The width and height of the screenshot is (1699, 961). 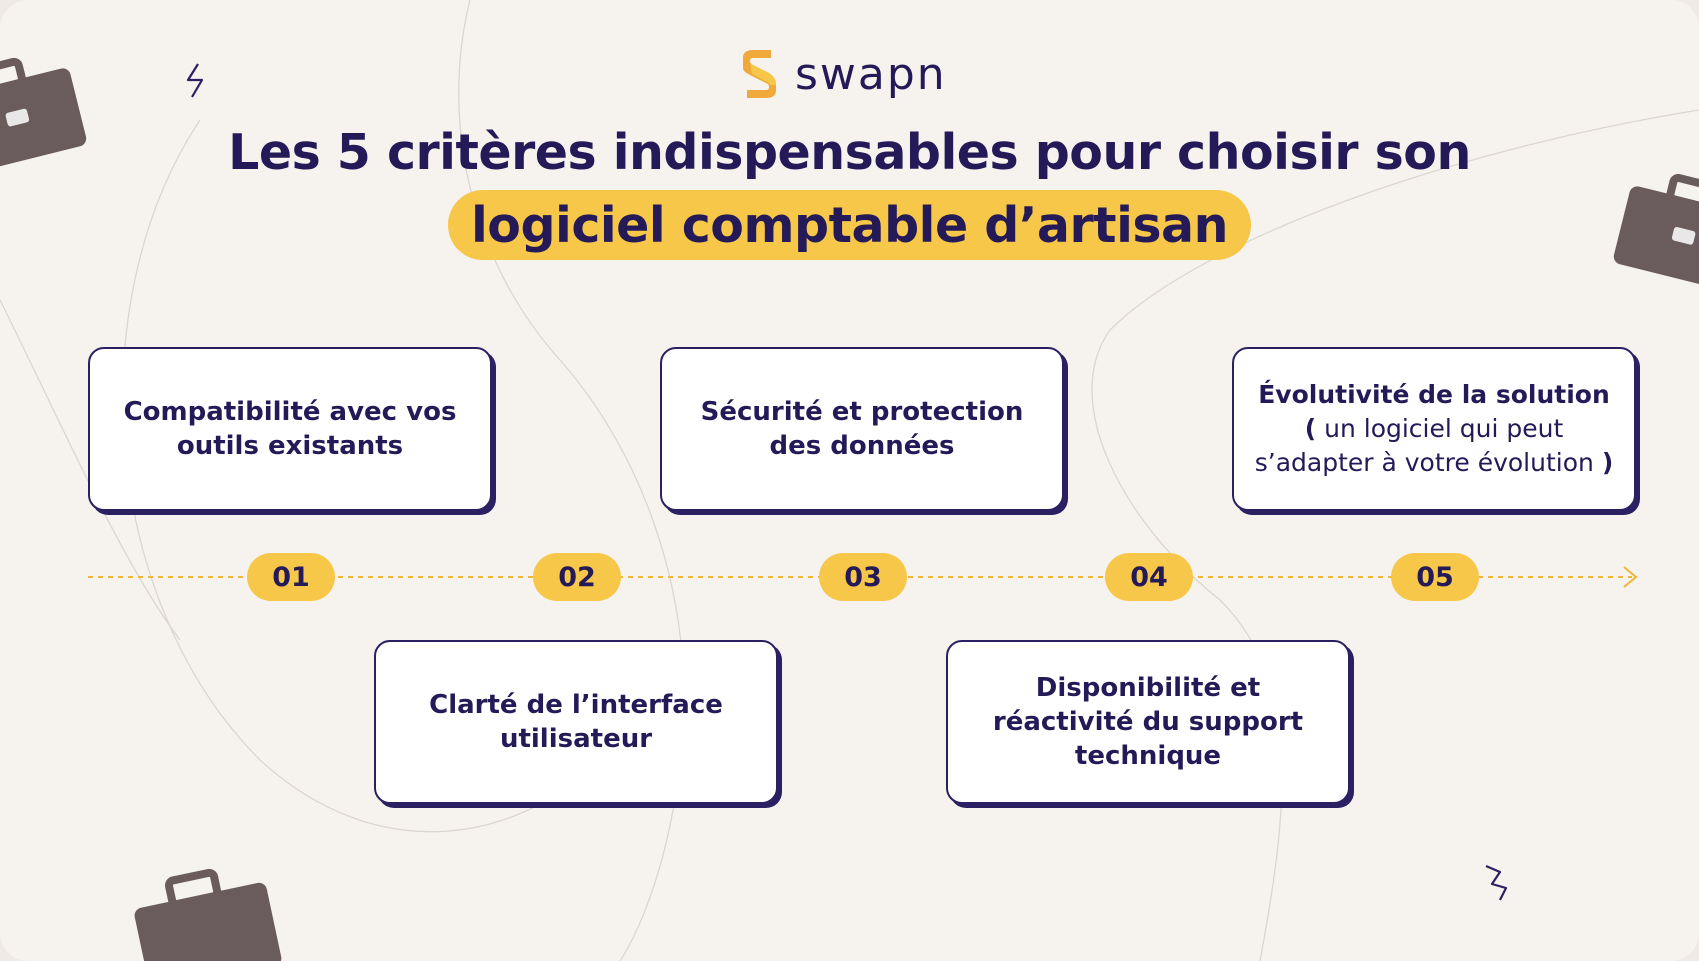 I want to click on criterion-text: Compatibilité avec vos outils existants, so click(x=290, y=429).